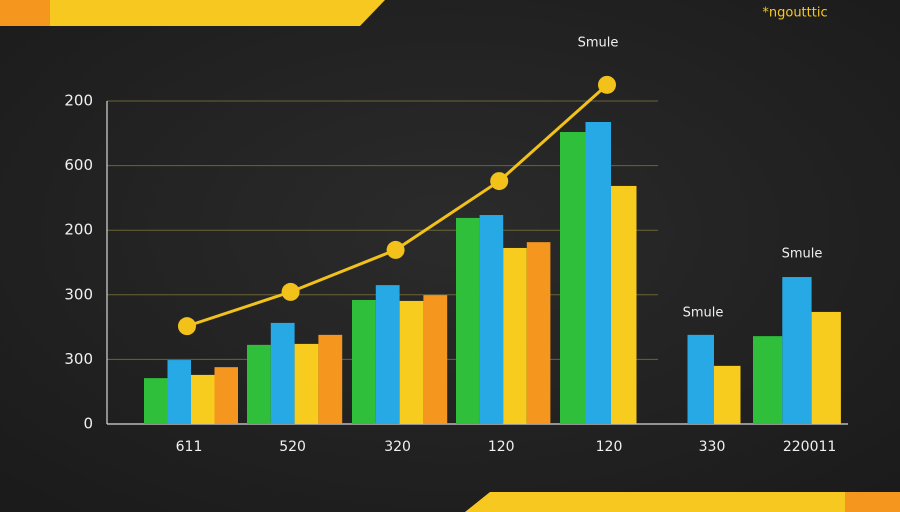 Image resolution: width=900 pixels, height=512 pixels. Describe the element at coordinates (872, 502) in the screenshot. I see `bottom-band-accent` at that location.